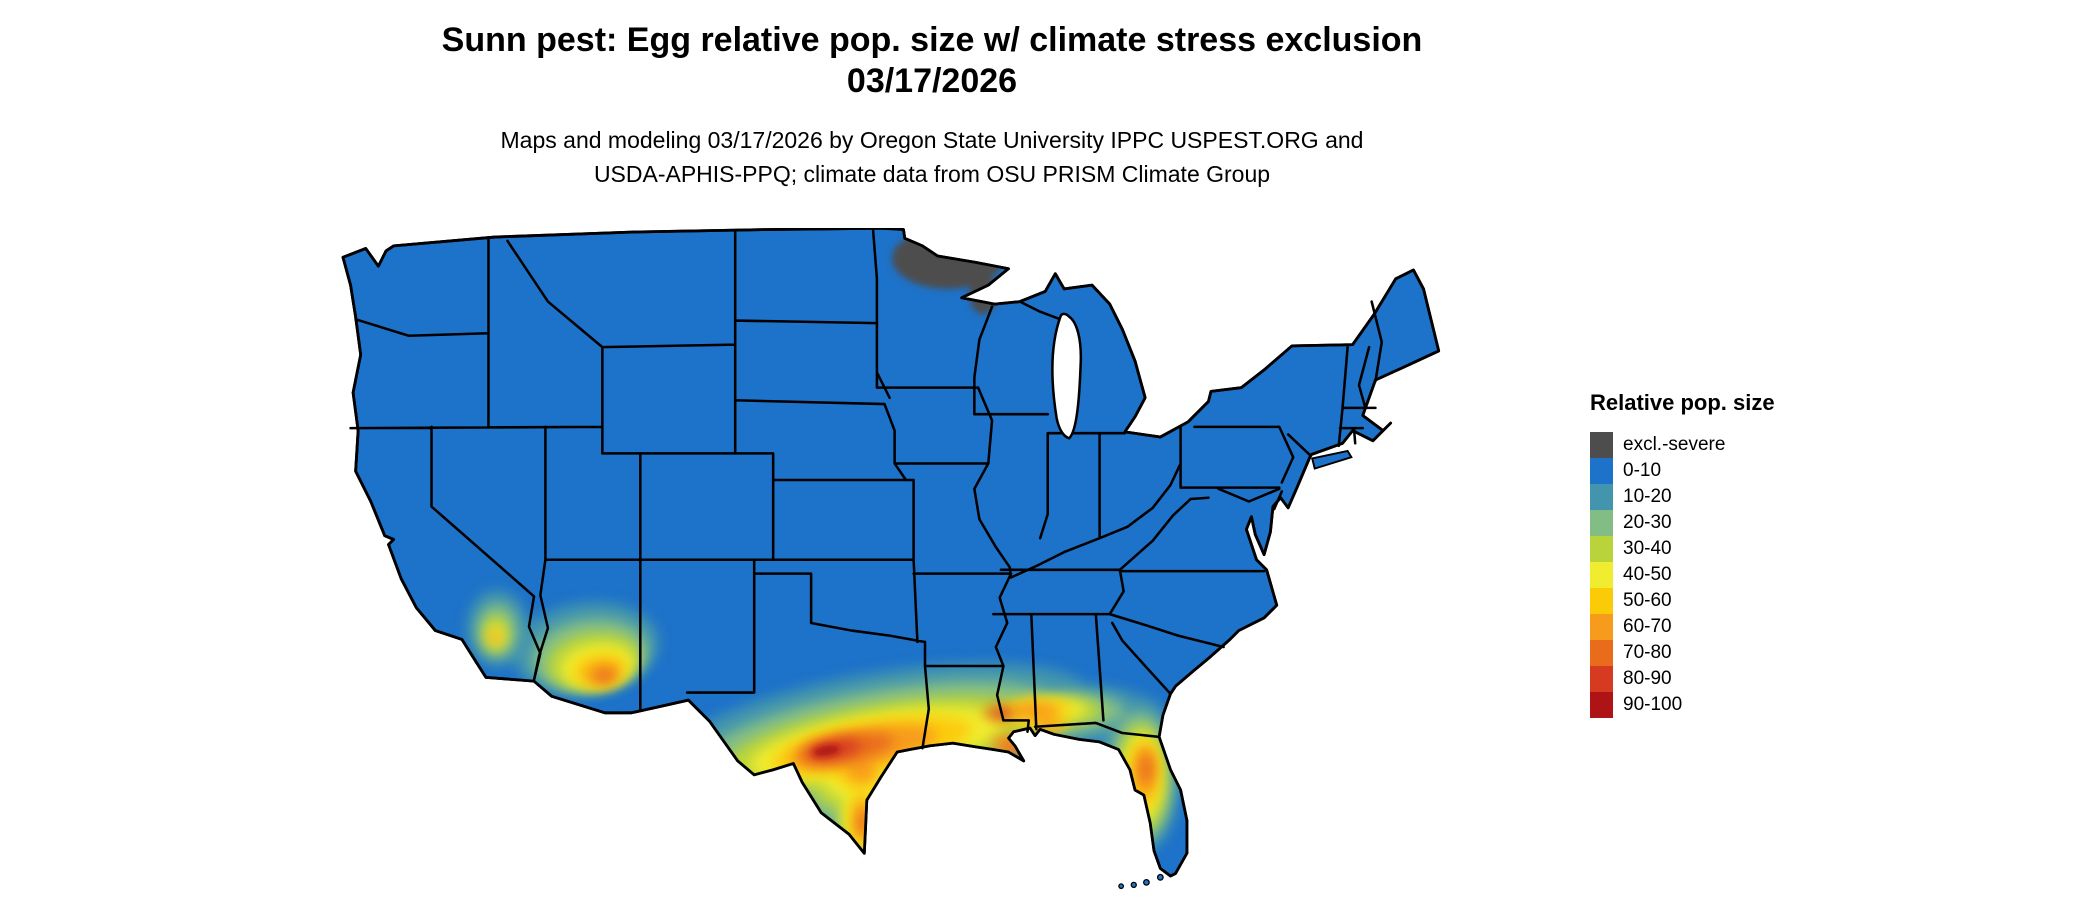  What do you see at coordinates (1740, 653) in the screenshot?
I see `legend-item: 70-80` at bounding box center [1740, 653].